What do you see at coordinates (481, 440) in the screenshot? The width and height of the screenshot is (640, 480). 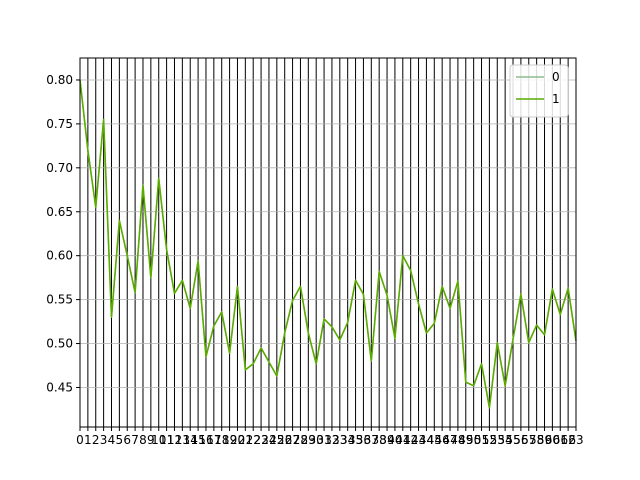 I see `x-tick-label: 51` at bounding box center [481, 440].